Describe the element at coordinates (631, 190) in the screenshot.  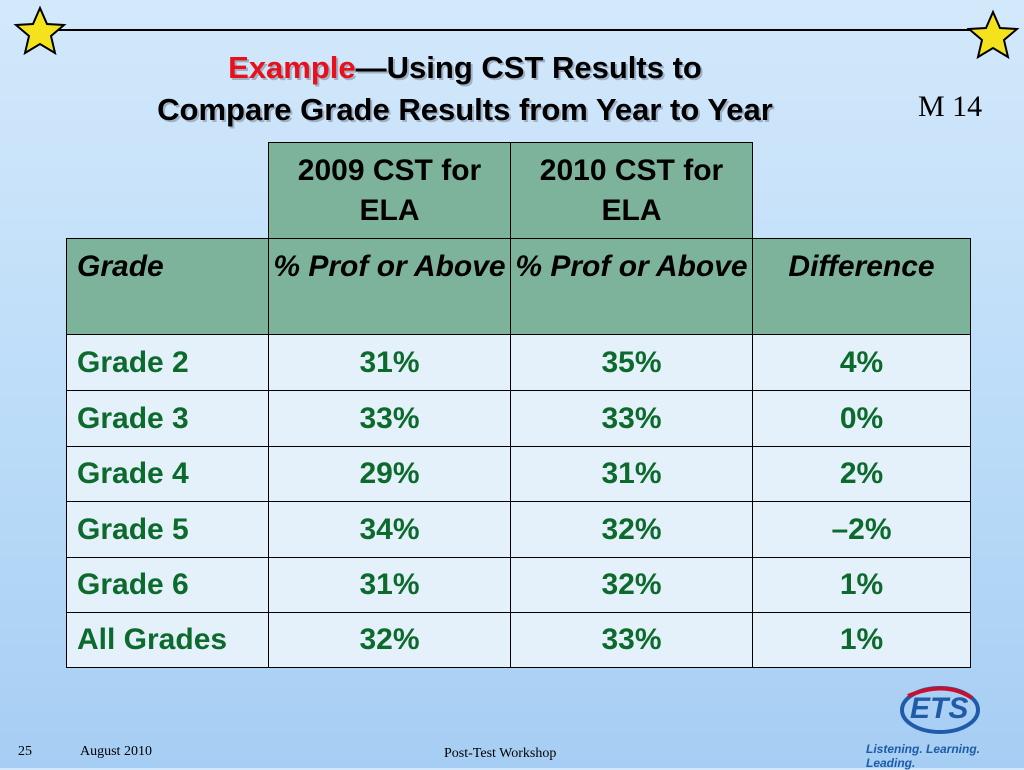
I see `group-header: 2010 CST for ELA` at that location.